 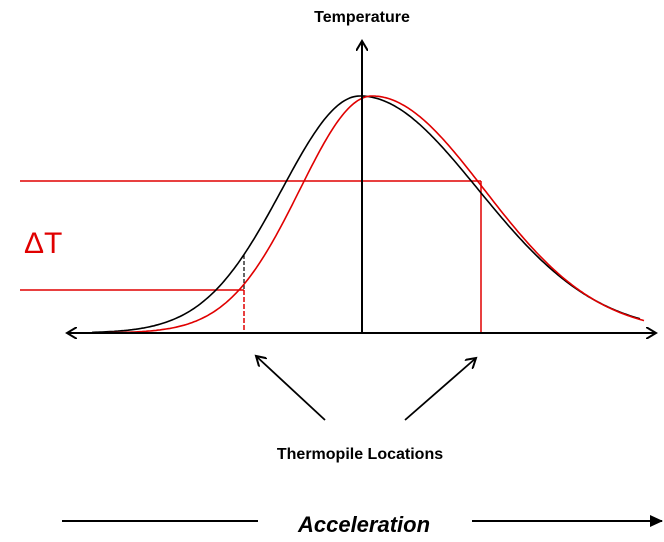 What do you see at coordinates (363, 524) in the screenshot?
I see `bottom-label: Acceleration` at bounding box center [363, 524].